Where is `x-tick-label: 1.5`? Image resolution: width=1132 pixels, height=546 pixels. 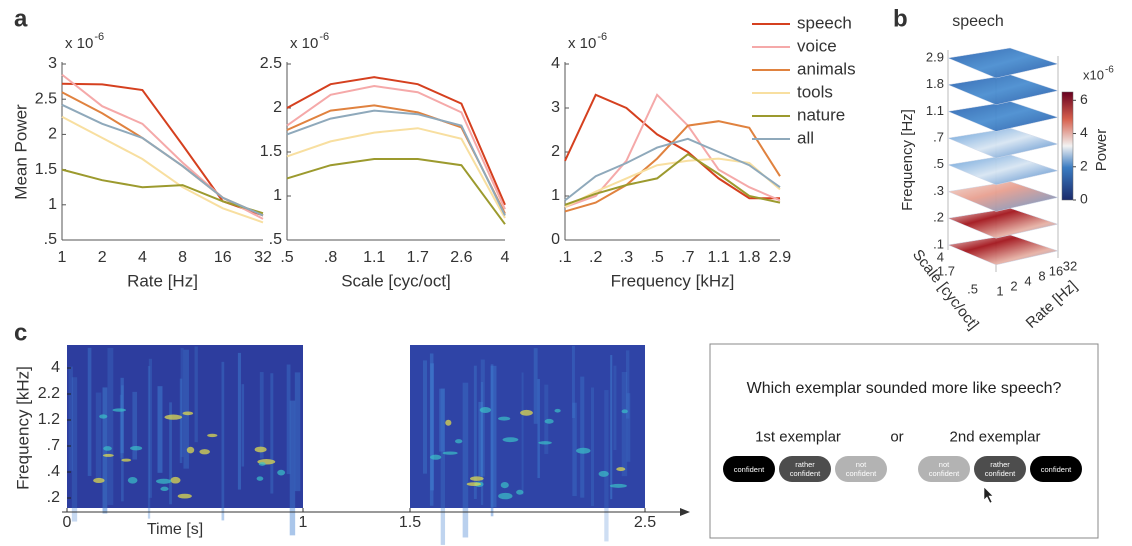 x-tick-label: 1.5 is located at coordinates (410, 522).